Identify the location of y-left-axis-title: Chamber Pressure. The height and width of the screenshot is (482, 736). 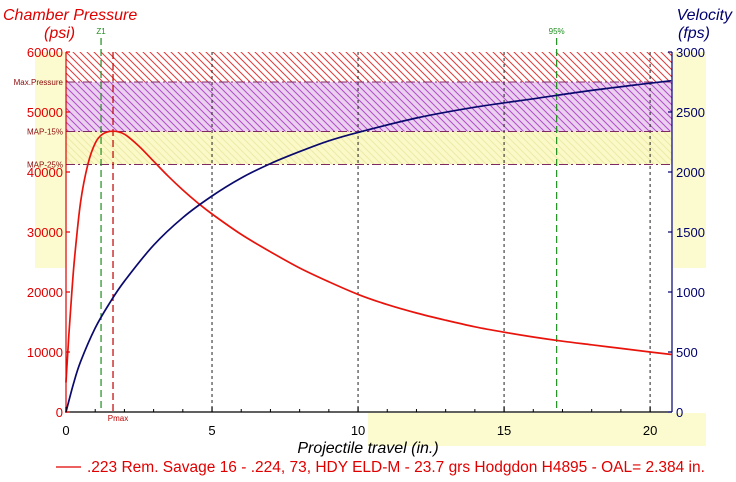
(70, 15).